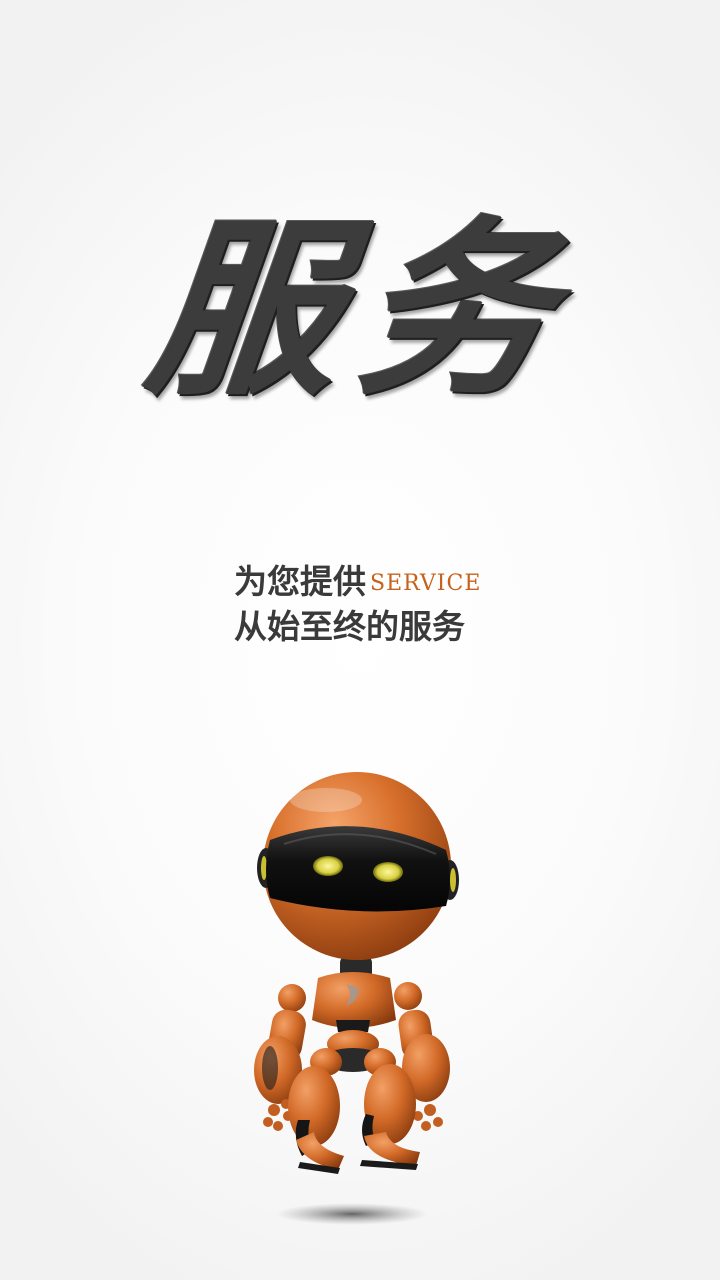 Image resolution: width=720 pixels, height=1280 pixels. What do you see at coordinates (300, 581) in the screenshot?
I see `tagline-line-1-text: 为您提供` at bounding box center [300, 581].